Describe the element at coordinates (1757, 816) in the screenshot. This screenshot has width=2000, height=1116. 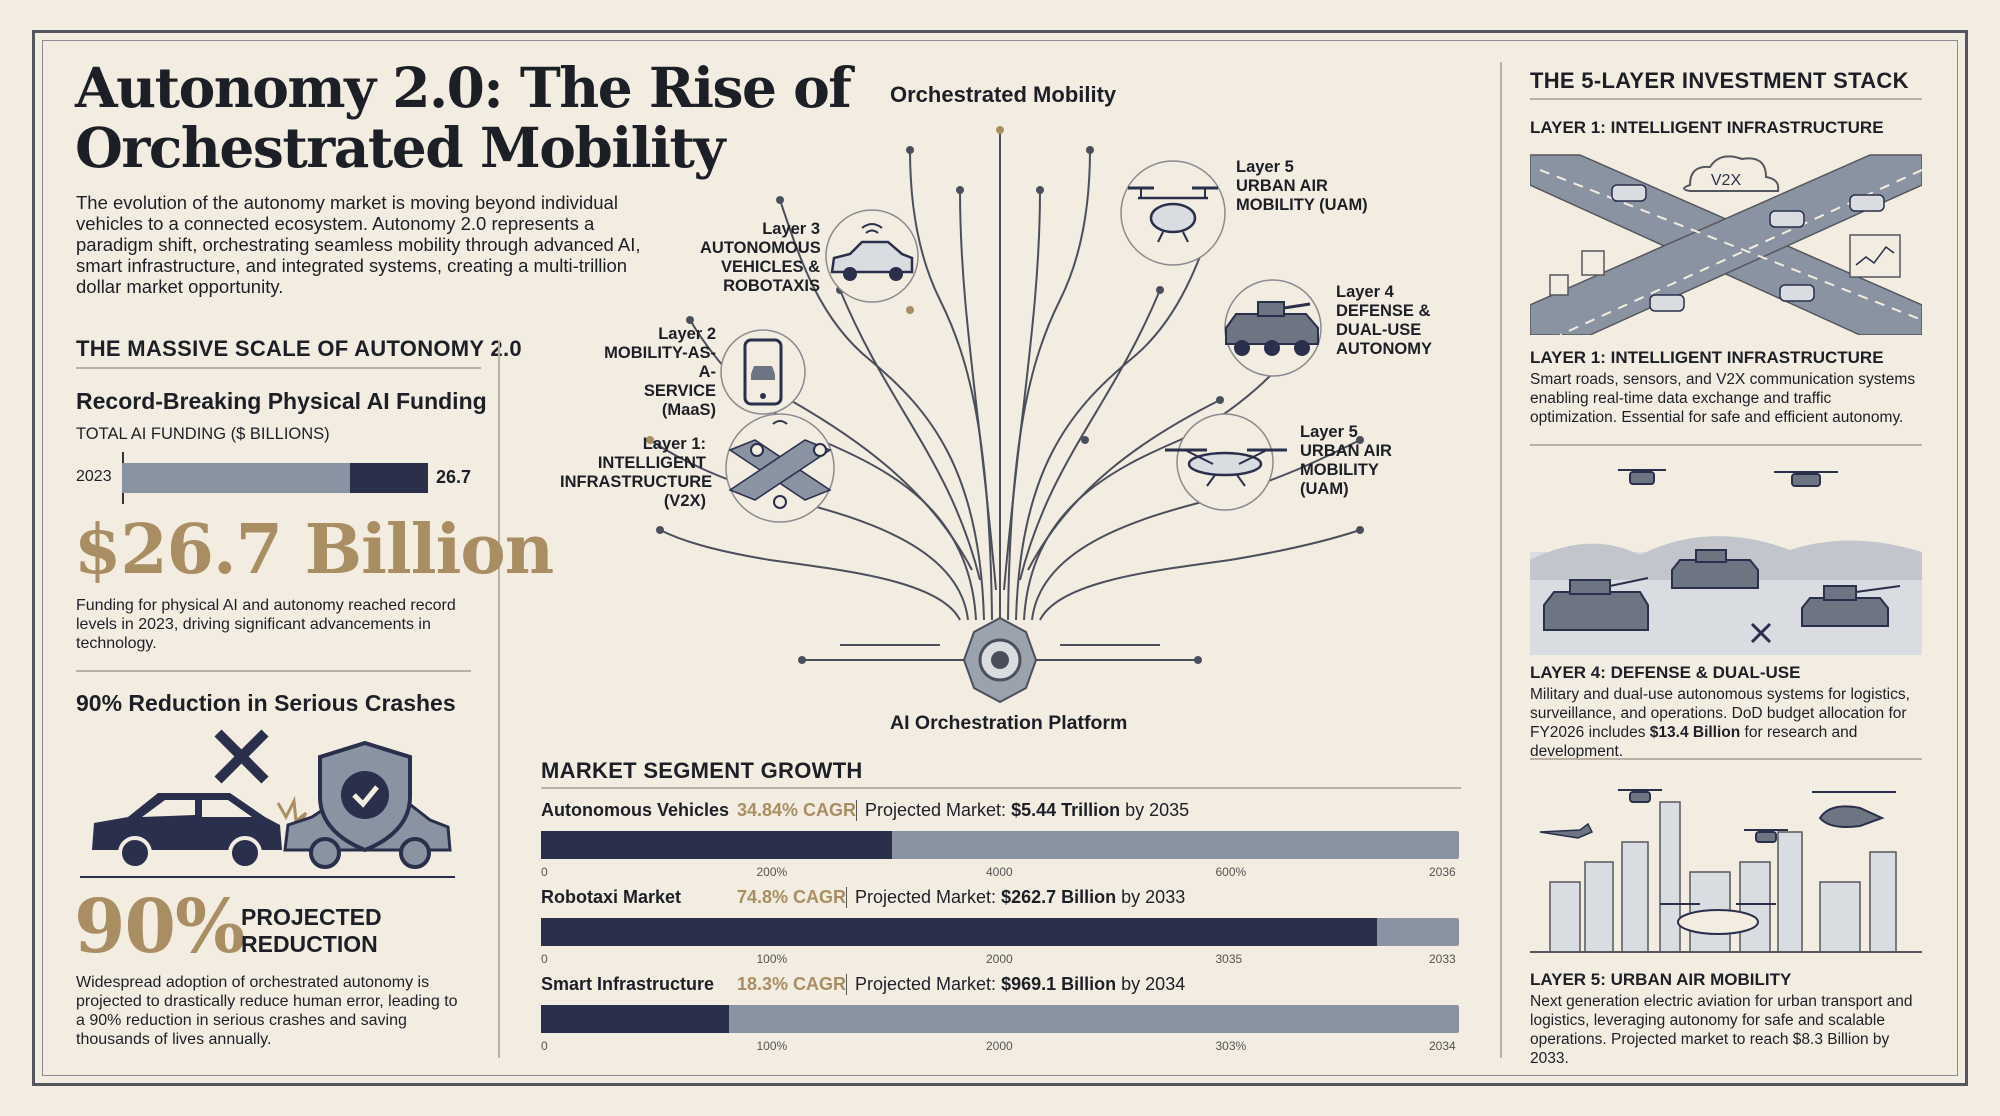
I see `drone-icons` at that location.